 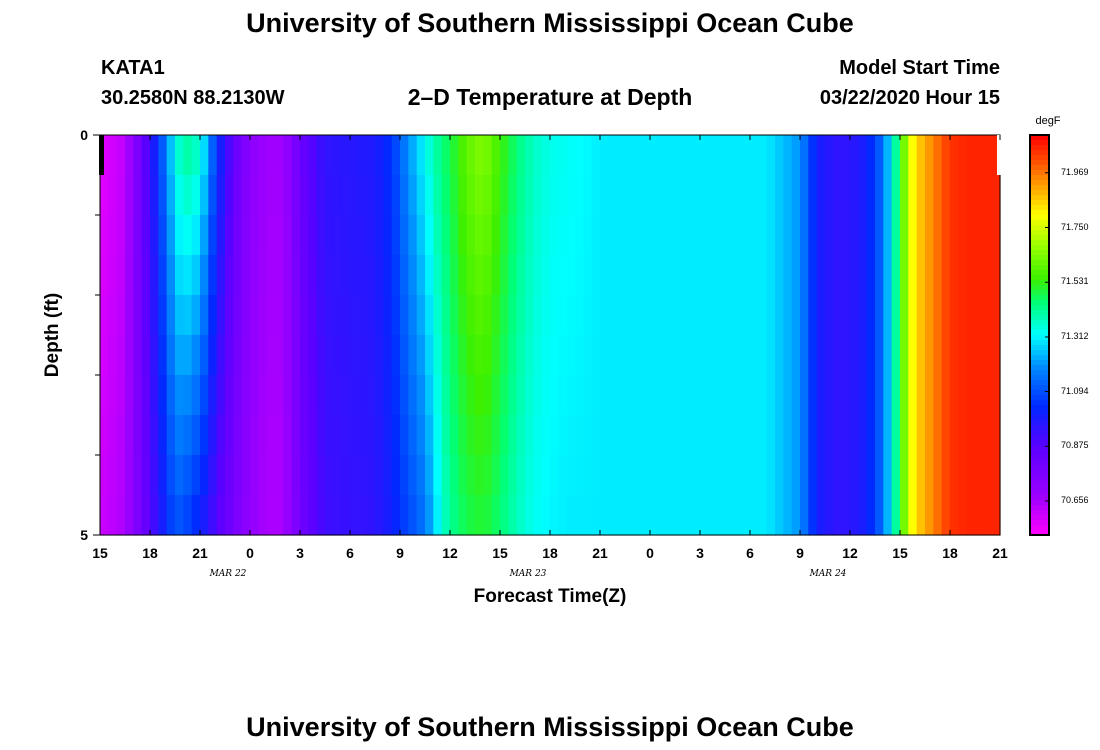 I want to click on colorbar, so click(x=1039, y=335).